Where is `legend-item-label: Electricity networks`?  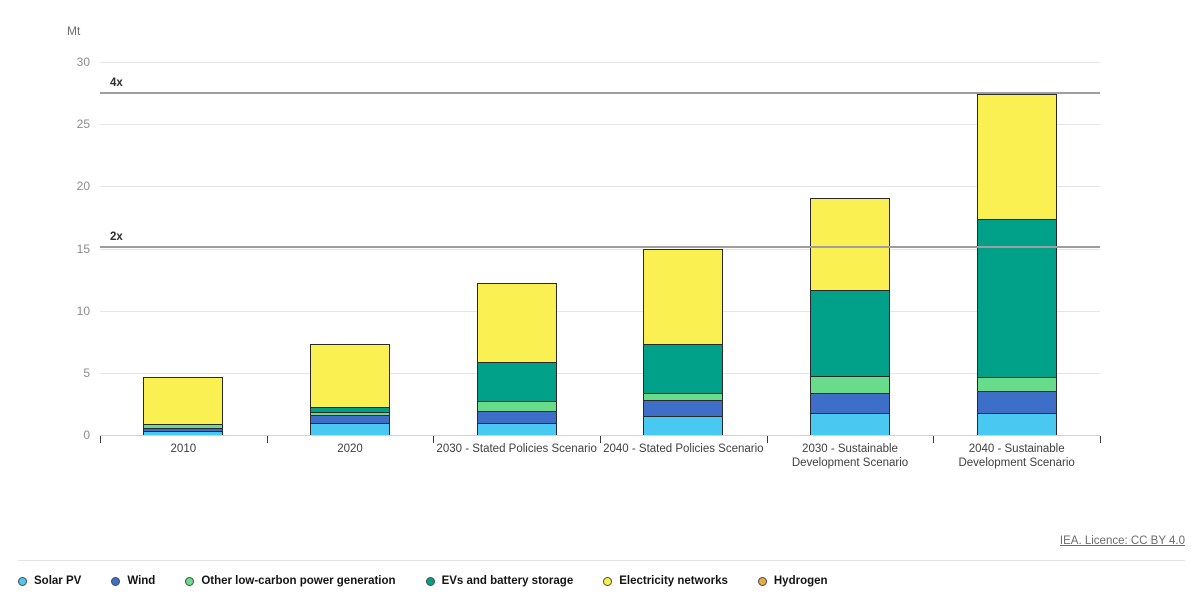 legend-item-label: Electricity networks is located at coordinates (673, 581).